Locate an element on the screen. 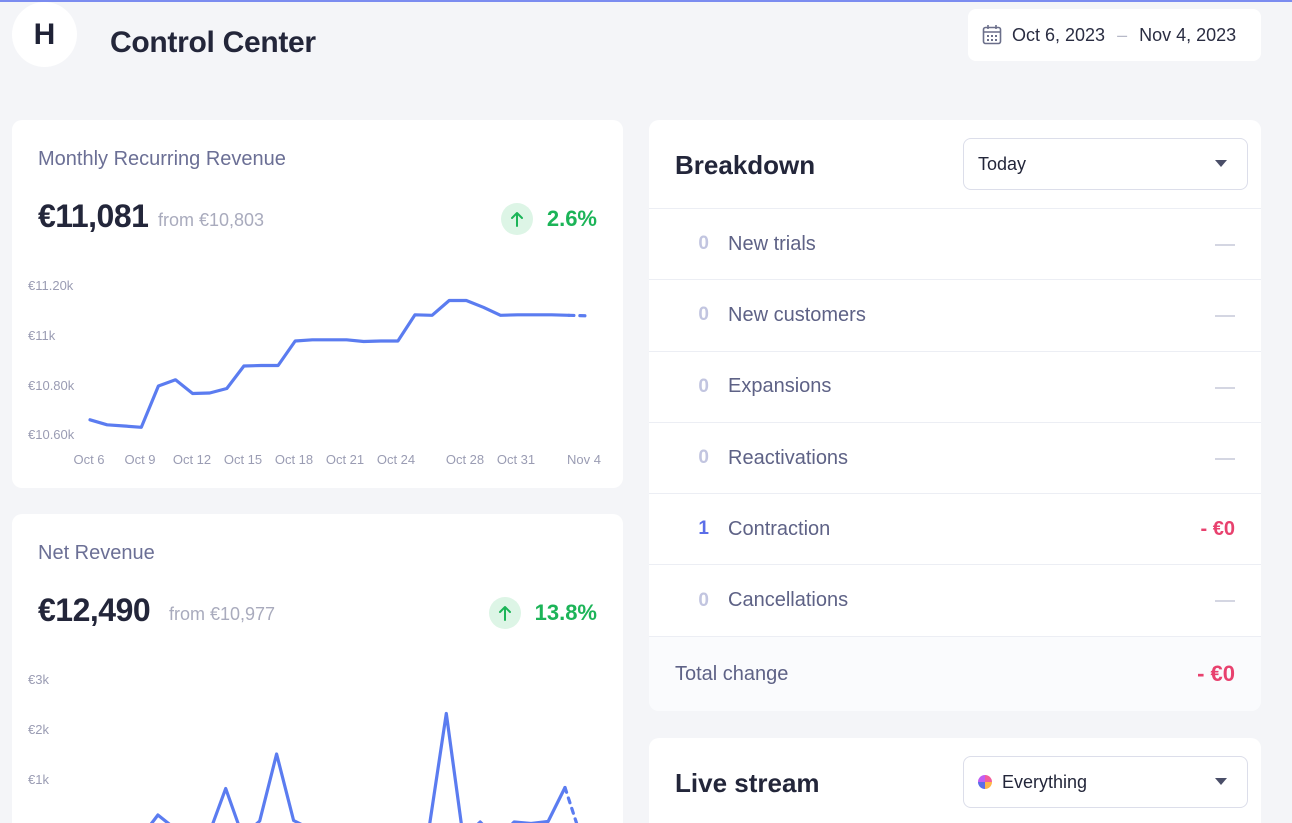  breakdown-row-label: New customers is located at coordinates (797, 314).